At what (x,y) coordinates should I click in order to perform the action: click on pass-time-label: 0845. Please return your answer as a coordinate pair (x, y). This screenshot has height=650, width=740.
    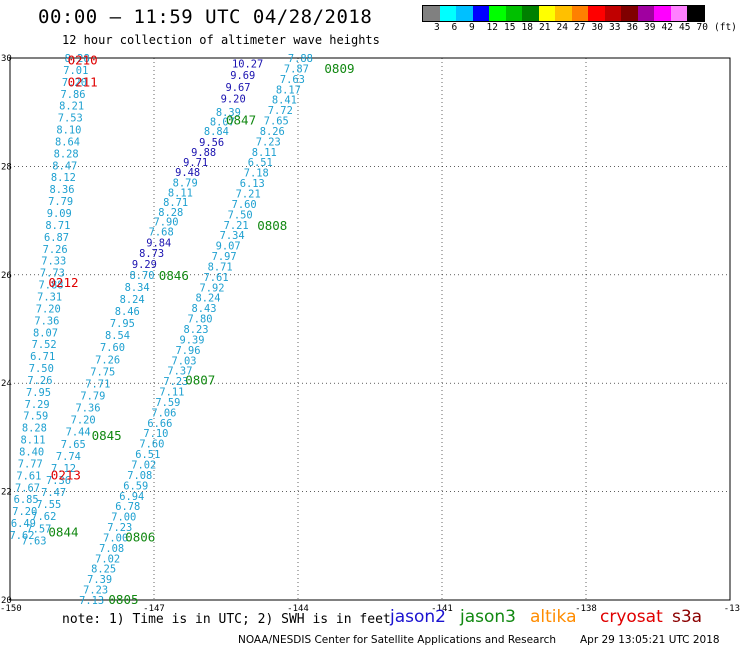
    Looking at the image, I should click on (107, 435).